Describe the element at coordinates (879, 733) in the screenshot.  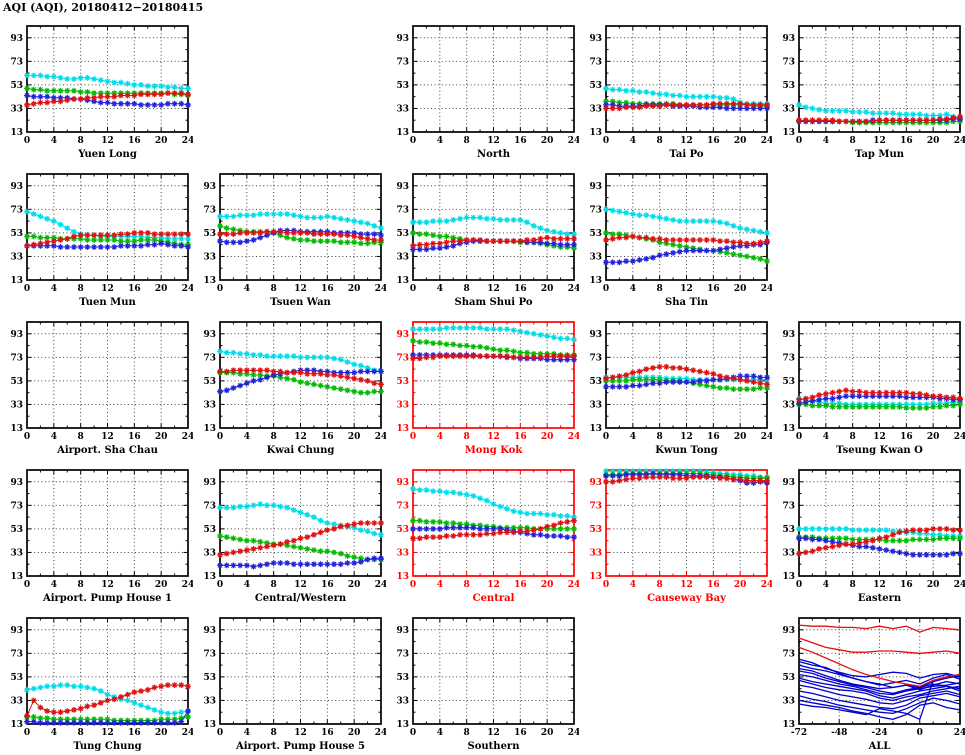
I see `x-tick-label: -24` at that location.